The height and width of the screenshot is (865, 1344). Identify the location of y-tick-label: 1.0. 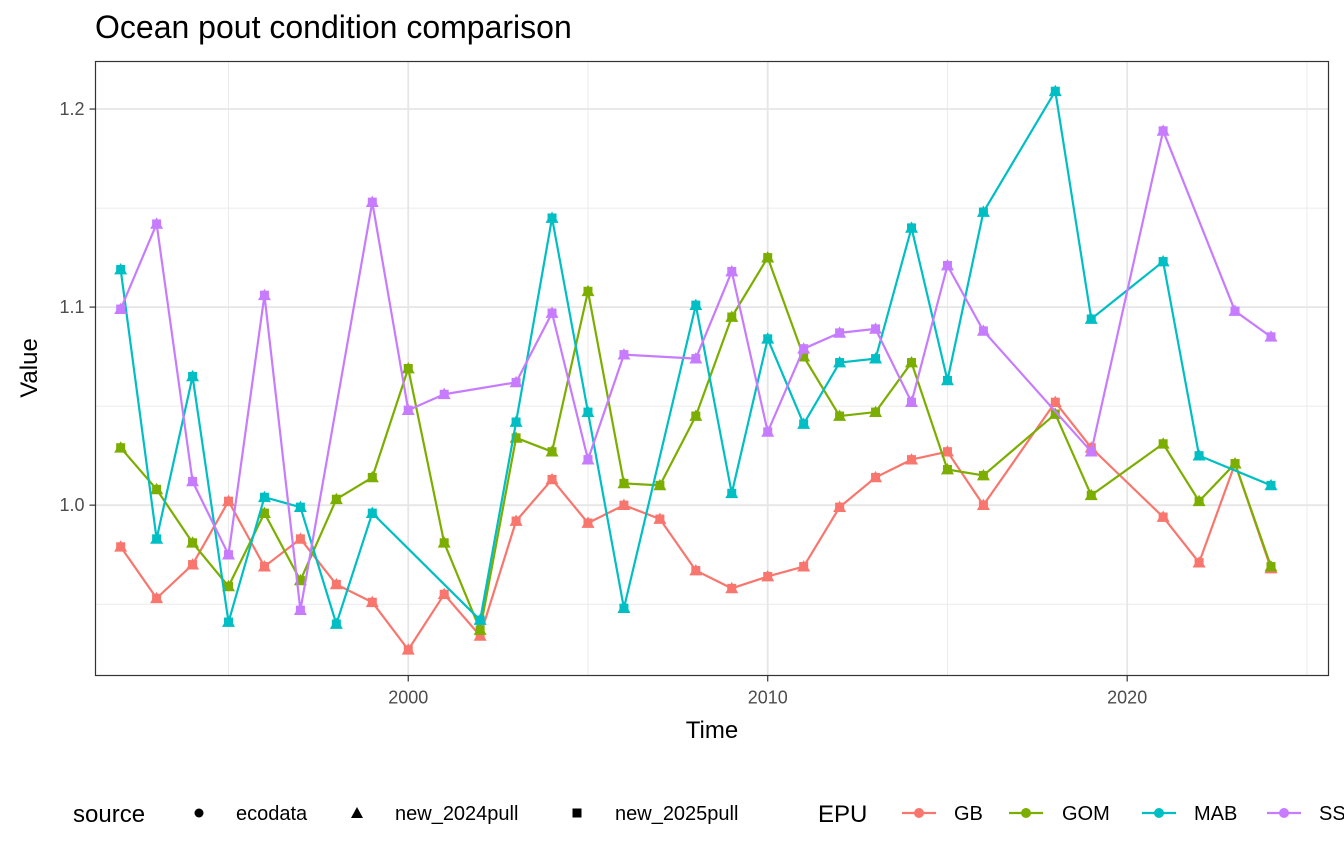
(71, 505).